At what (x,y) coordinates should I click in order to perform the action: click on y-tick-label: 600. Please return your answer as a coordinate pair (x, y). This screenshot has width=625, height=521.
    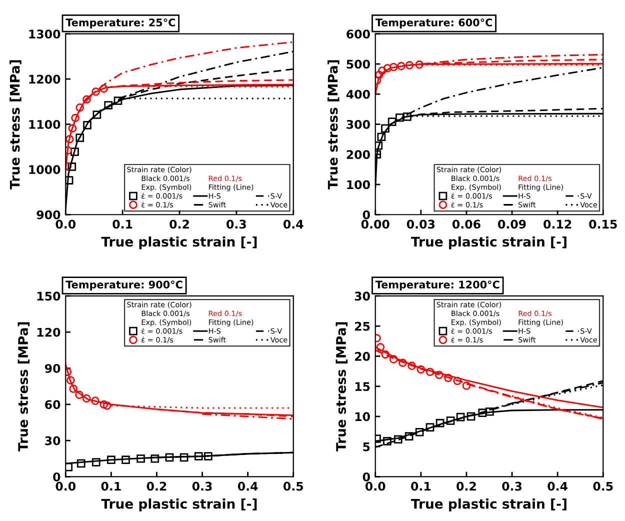
    Looking at the image, I should click on (358, 34).